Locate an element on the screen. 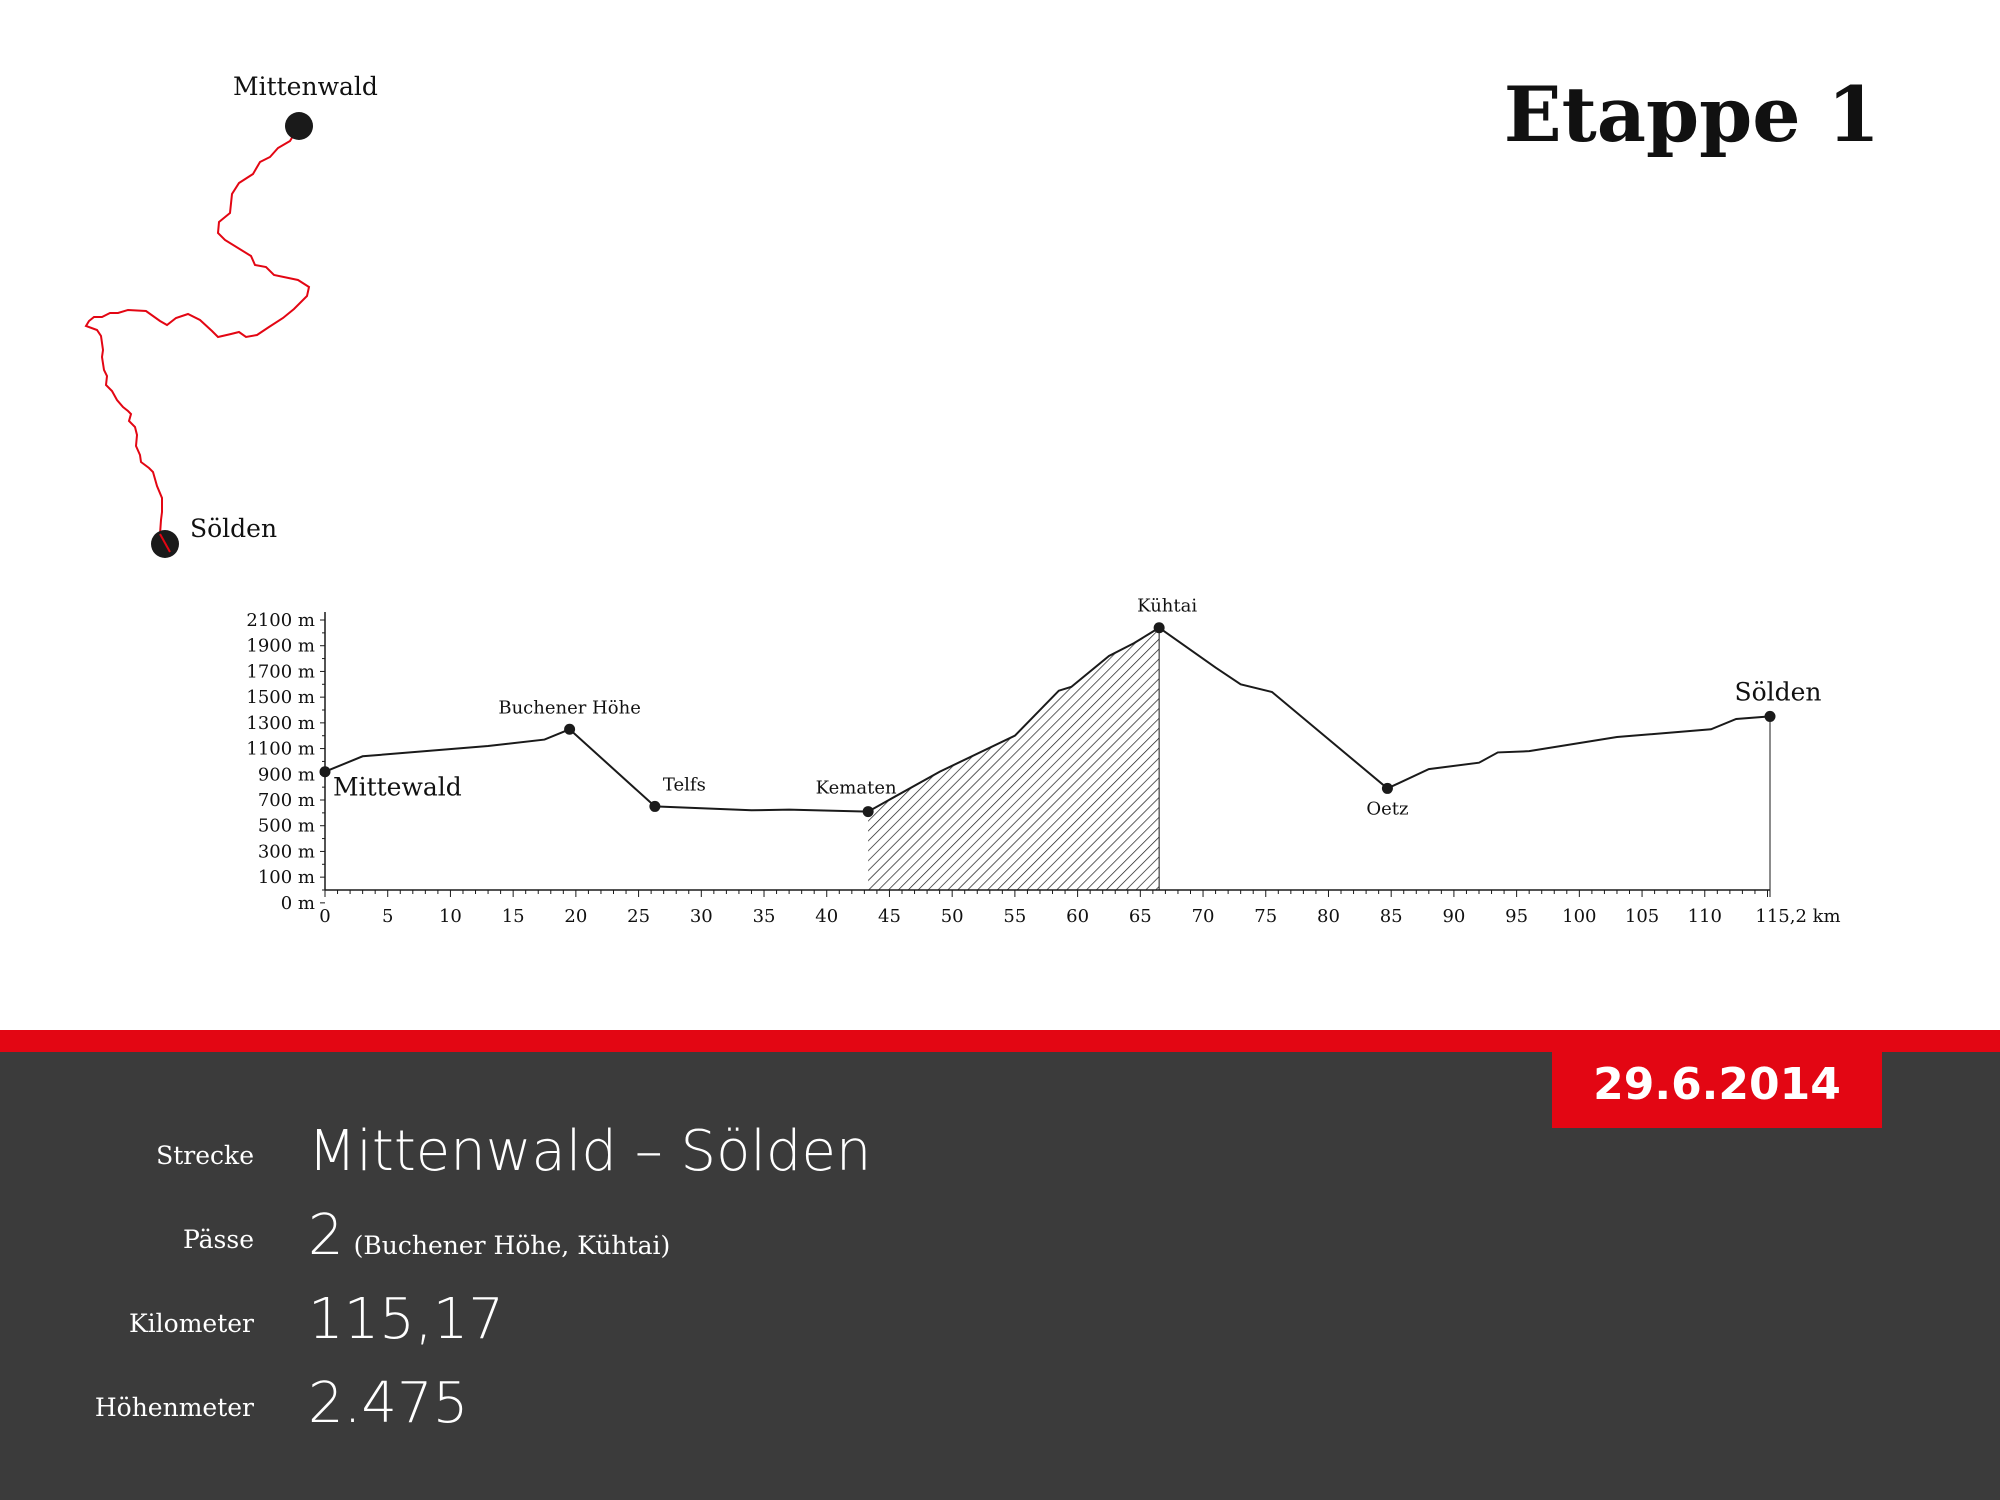 The image size is (2000, 1500). x-tick-label: 15 is located at coordinates (513, 916).